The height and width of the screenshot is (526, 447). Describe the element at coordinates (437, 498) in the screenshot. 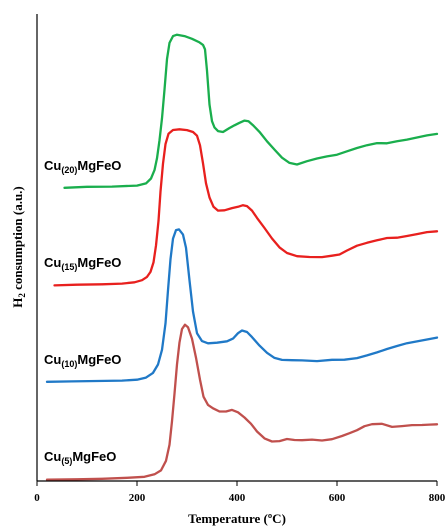

I see `x-tick-label-4: 800` at that location.